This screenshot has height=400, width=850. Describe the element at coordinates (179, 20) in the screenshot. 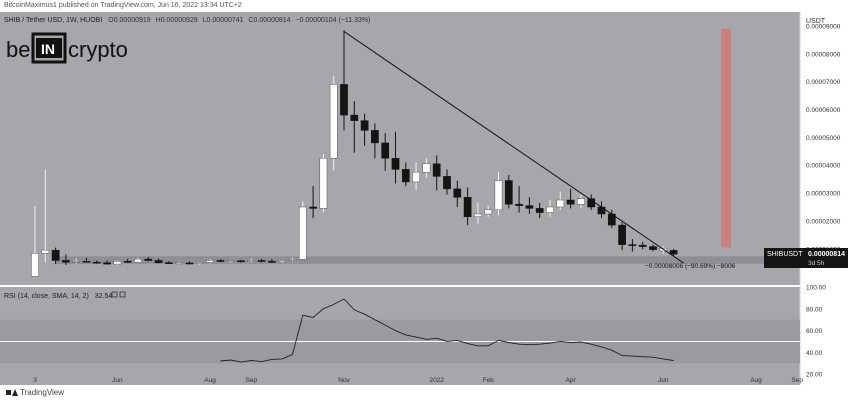

I see `legend-high: 0.00000929` at that location.